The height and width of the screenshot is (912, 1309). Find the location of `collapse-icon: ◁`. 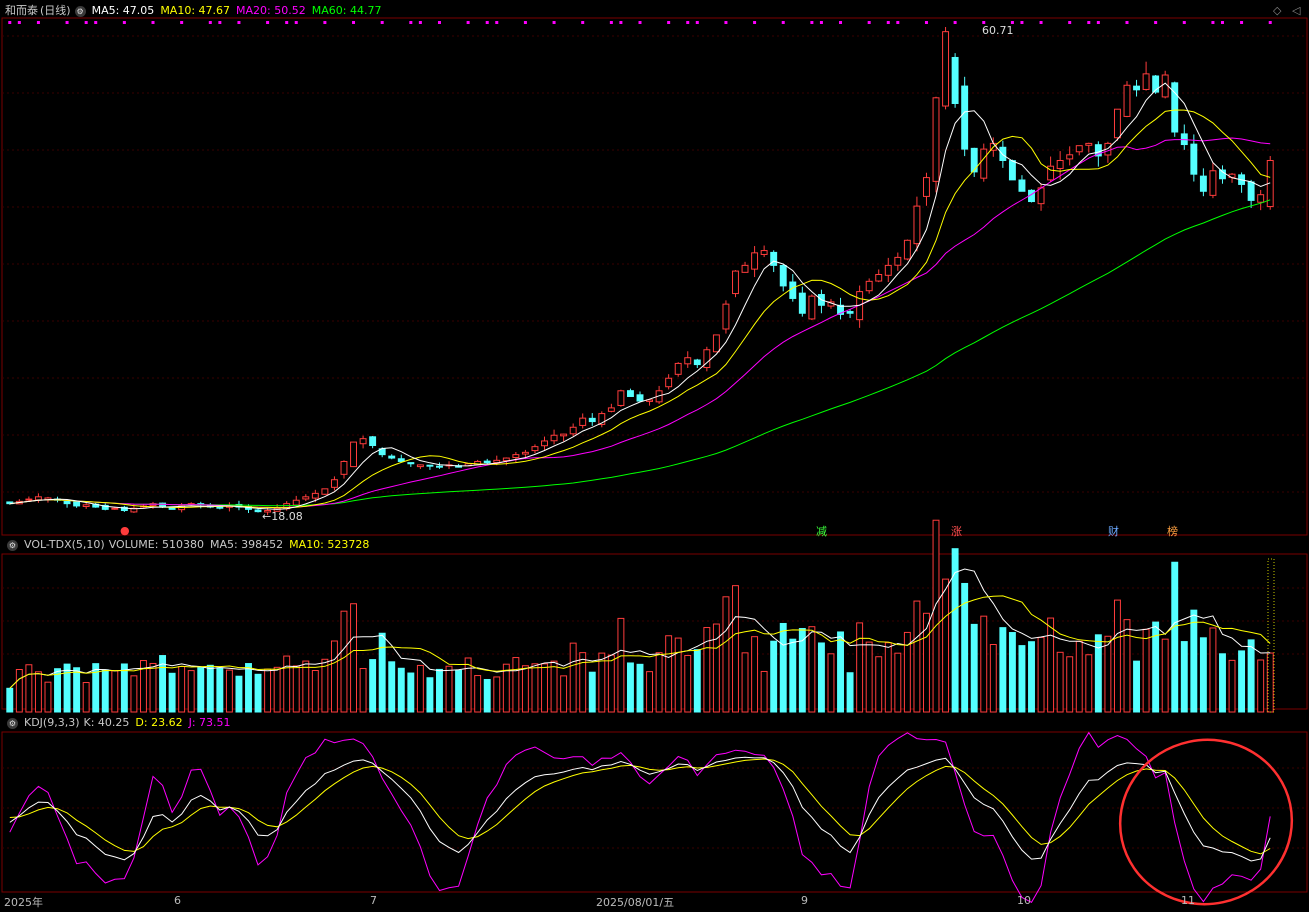

collapse-icon: ◁ is located at coordinates (1296, 10).